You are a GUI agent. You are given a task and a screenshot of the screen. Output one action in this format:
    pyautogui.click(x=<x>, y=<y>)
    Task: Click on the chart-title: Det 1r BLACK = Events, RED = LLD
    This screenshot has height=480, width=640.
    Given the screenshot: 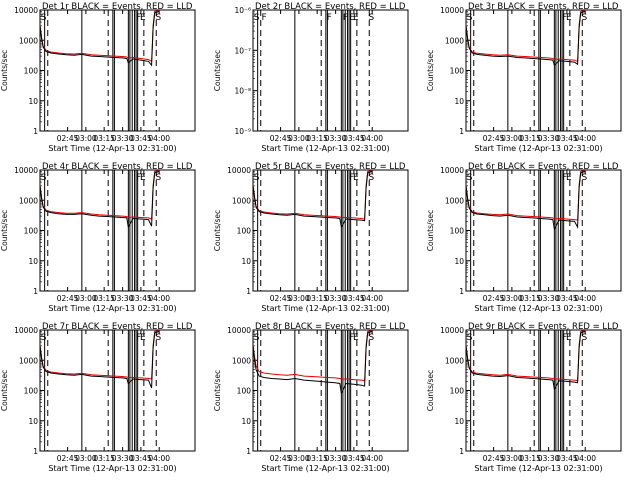 What is the action you would take?
    pyautogui.click(x=117, y=7)
    